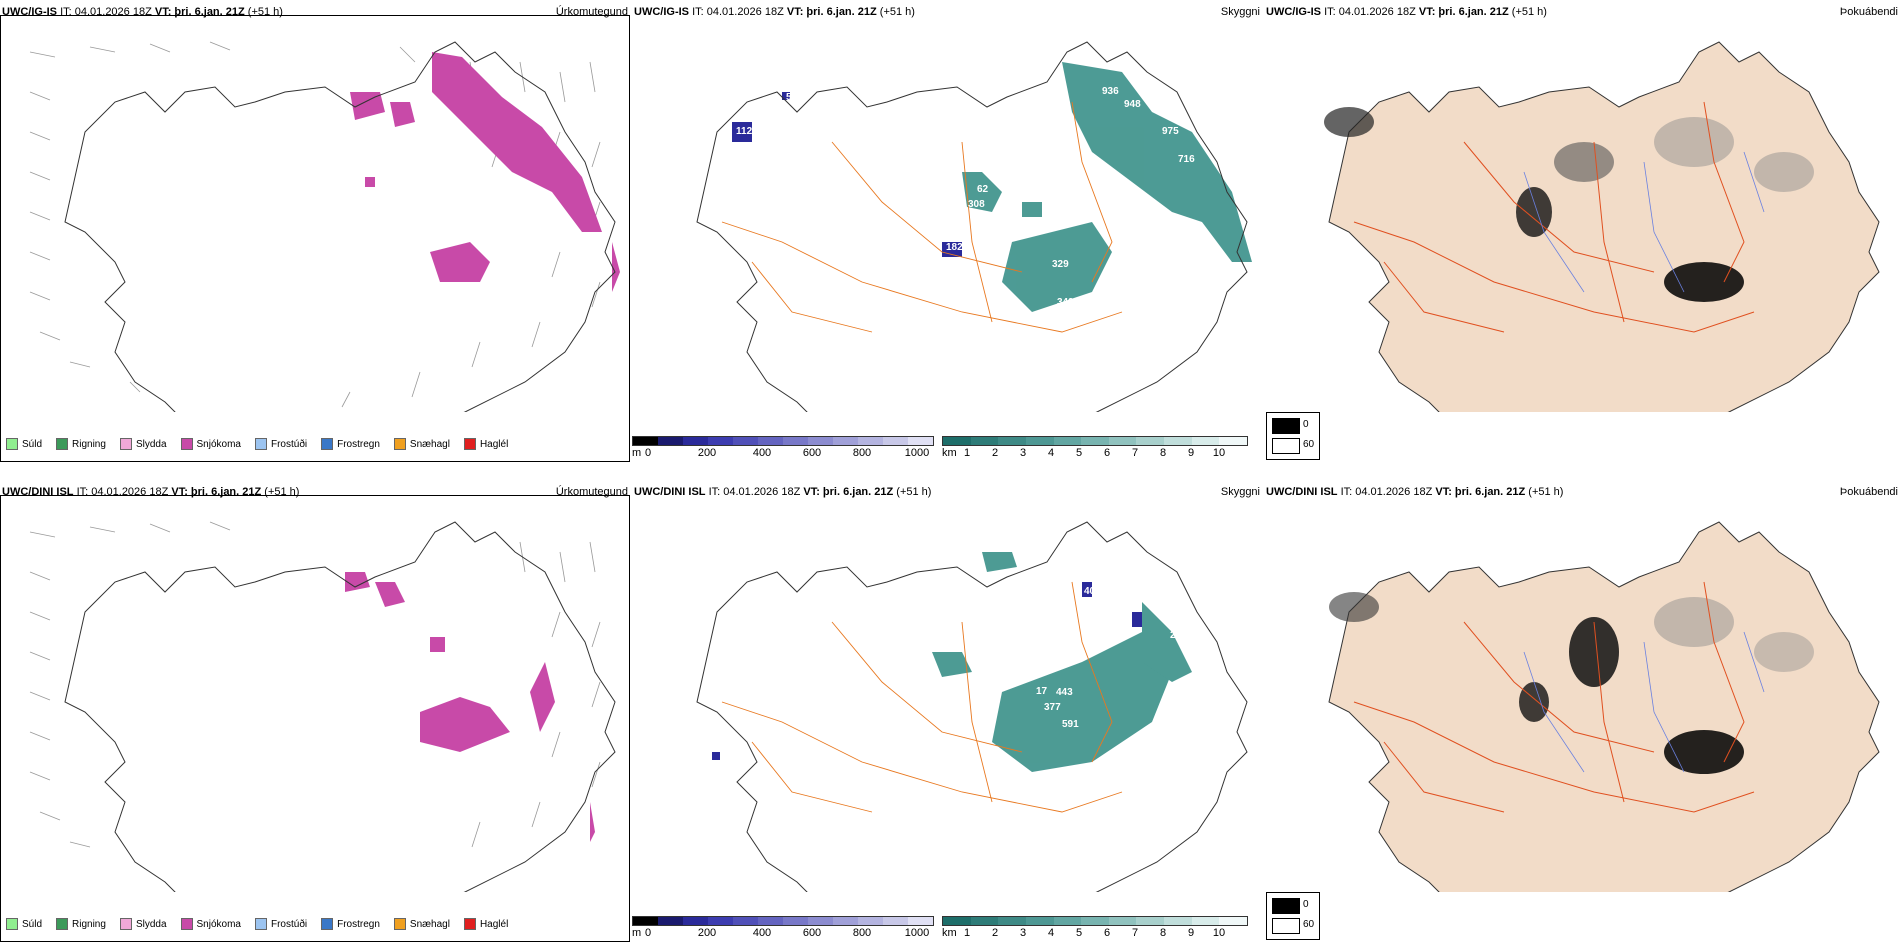 This screenshot has height=950, width=1900. Describe the element at coordinates (470, 707) in the screenshot. I see `snow-areas` at that location.